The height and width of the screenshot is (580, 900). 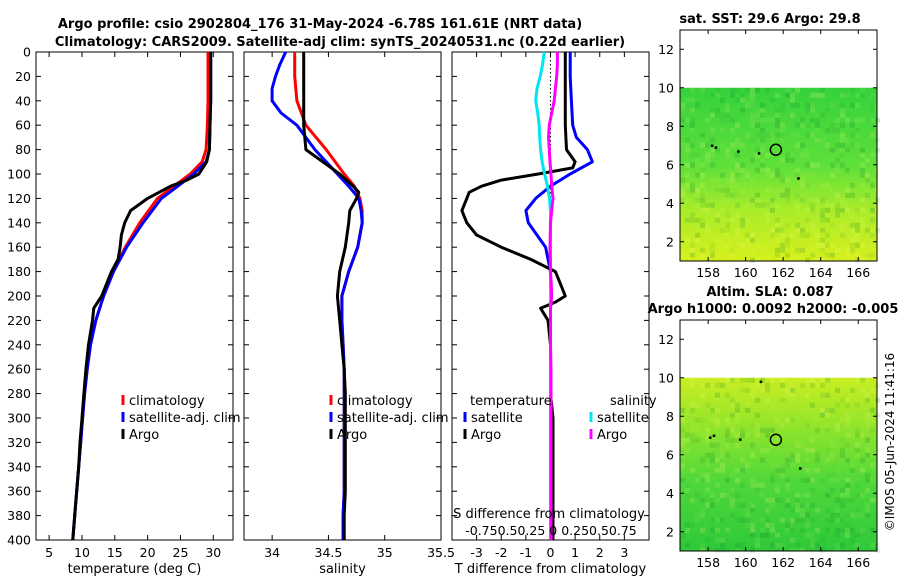 What do you see at coordinates (19, 515) in the screenshot?
I see `y-tick-label: 380` at bounding box center [19, 515].